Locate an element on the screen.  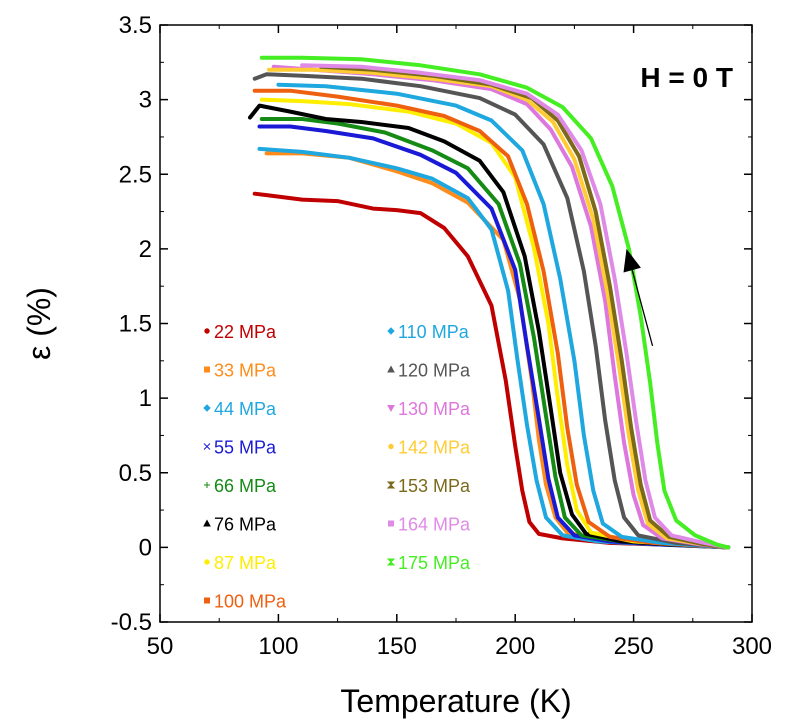
legend-label-13: 164 MPa is located at coordinates (434, 525).